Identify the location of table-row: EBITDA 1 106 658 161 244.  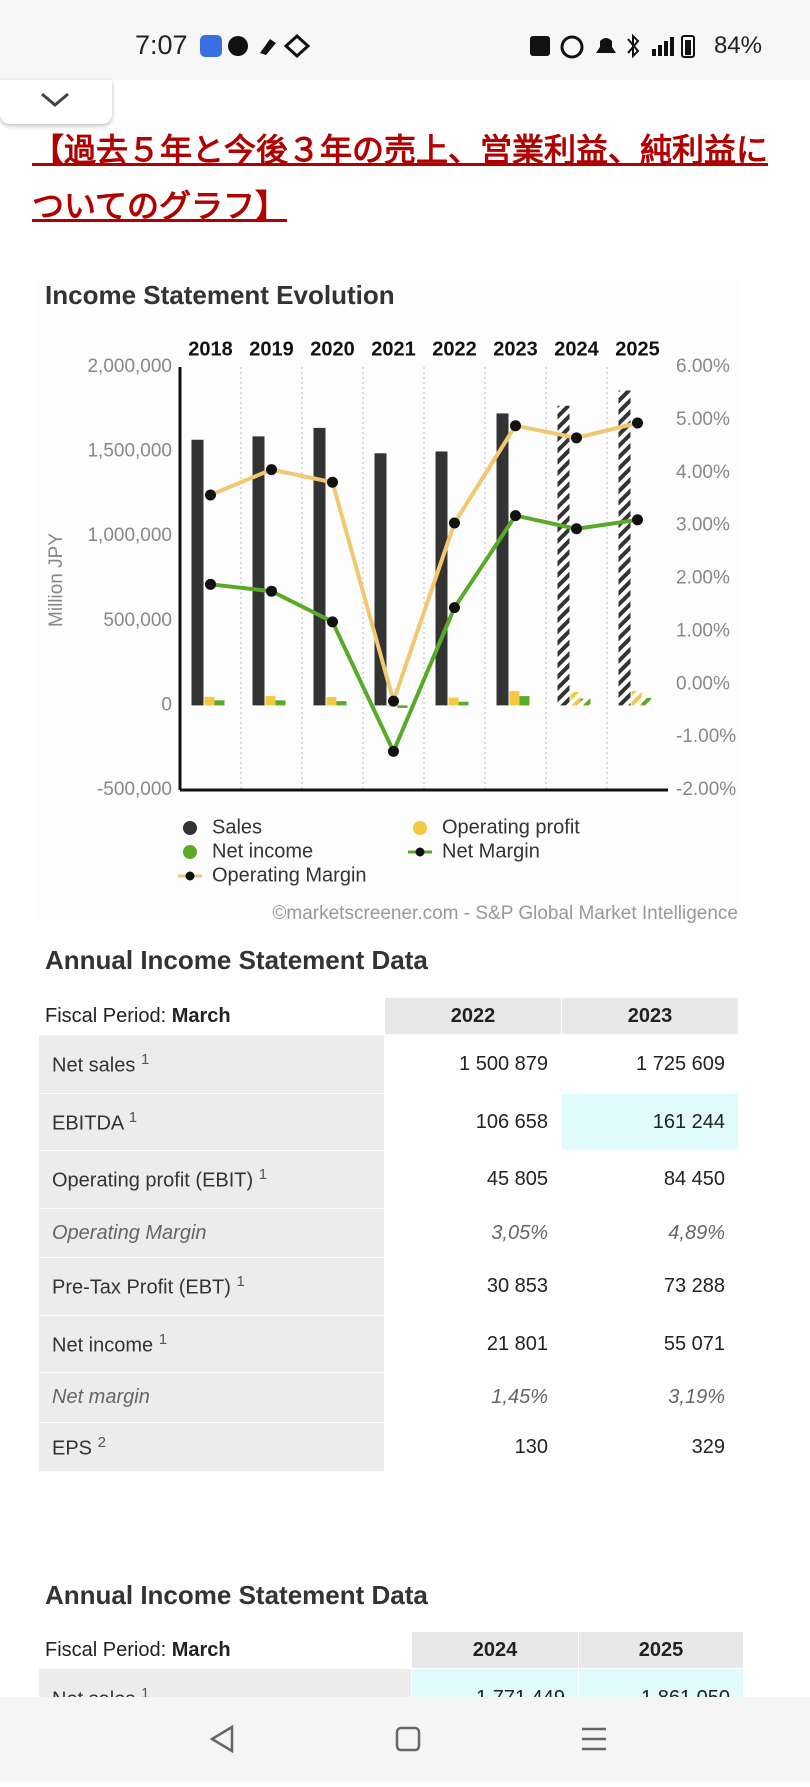
(388, 1122).